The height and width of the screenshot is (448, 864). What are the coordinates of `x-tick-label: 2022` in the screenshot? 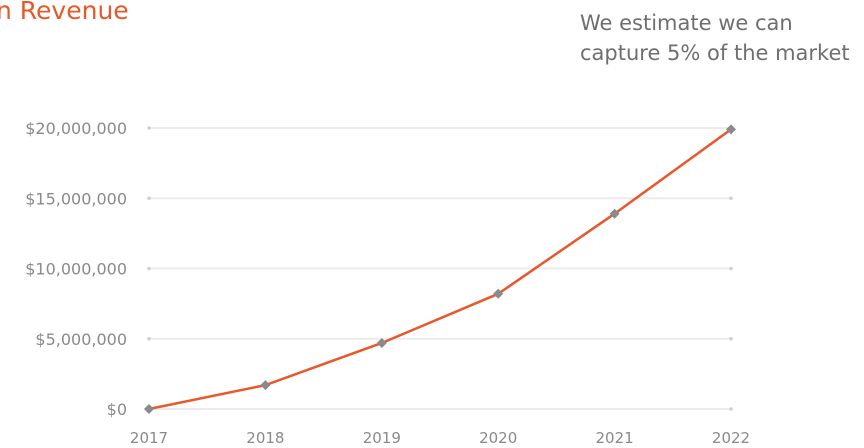 It's located at (731, 438).